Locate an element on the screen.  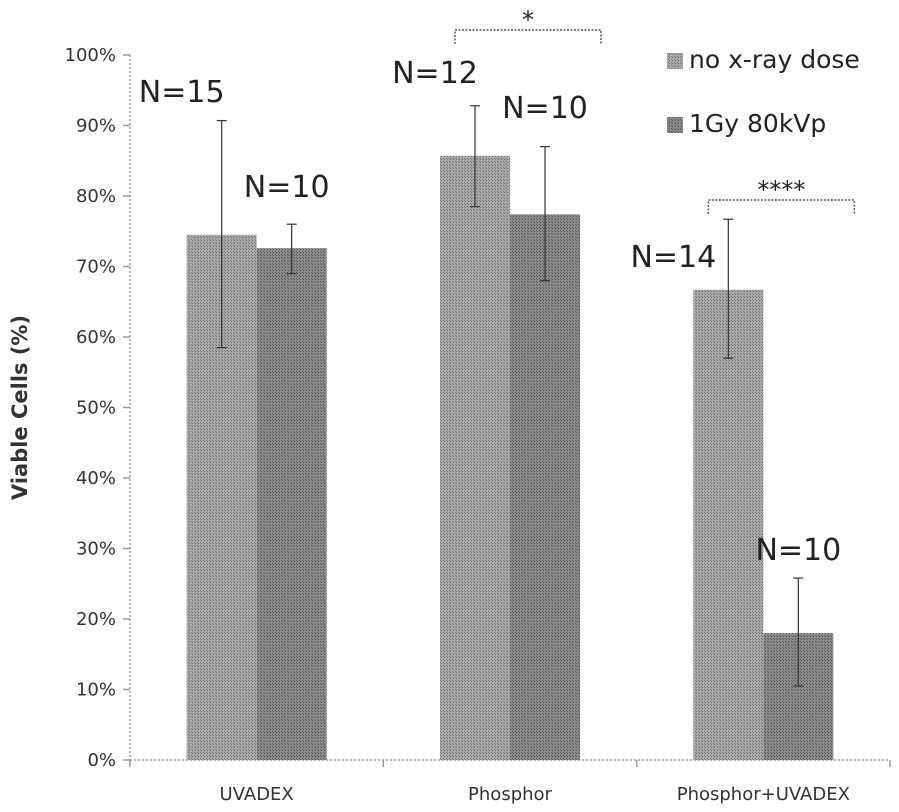
n-label: N=12 is located at coordinates (435, 73).